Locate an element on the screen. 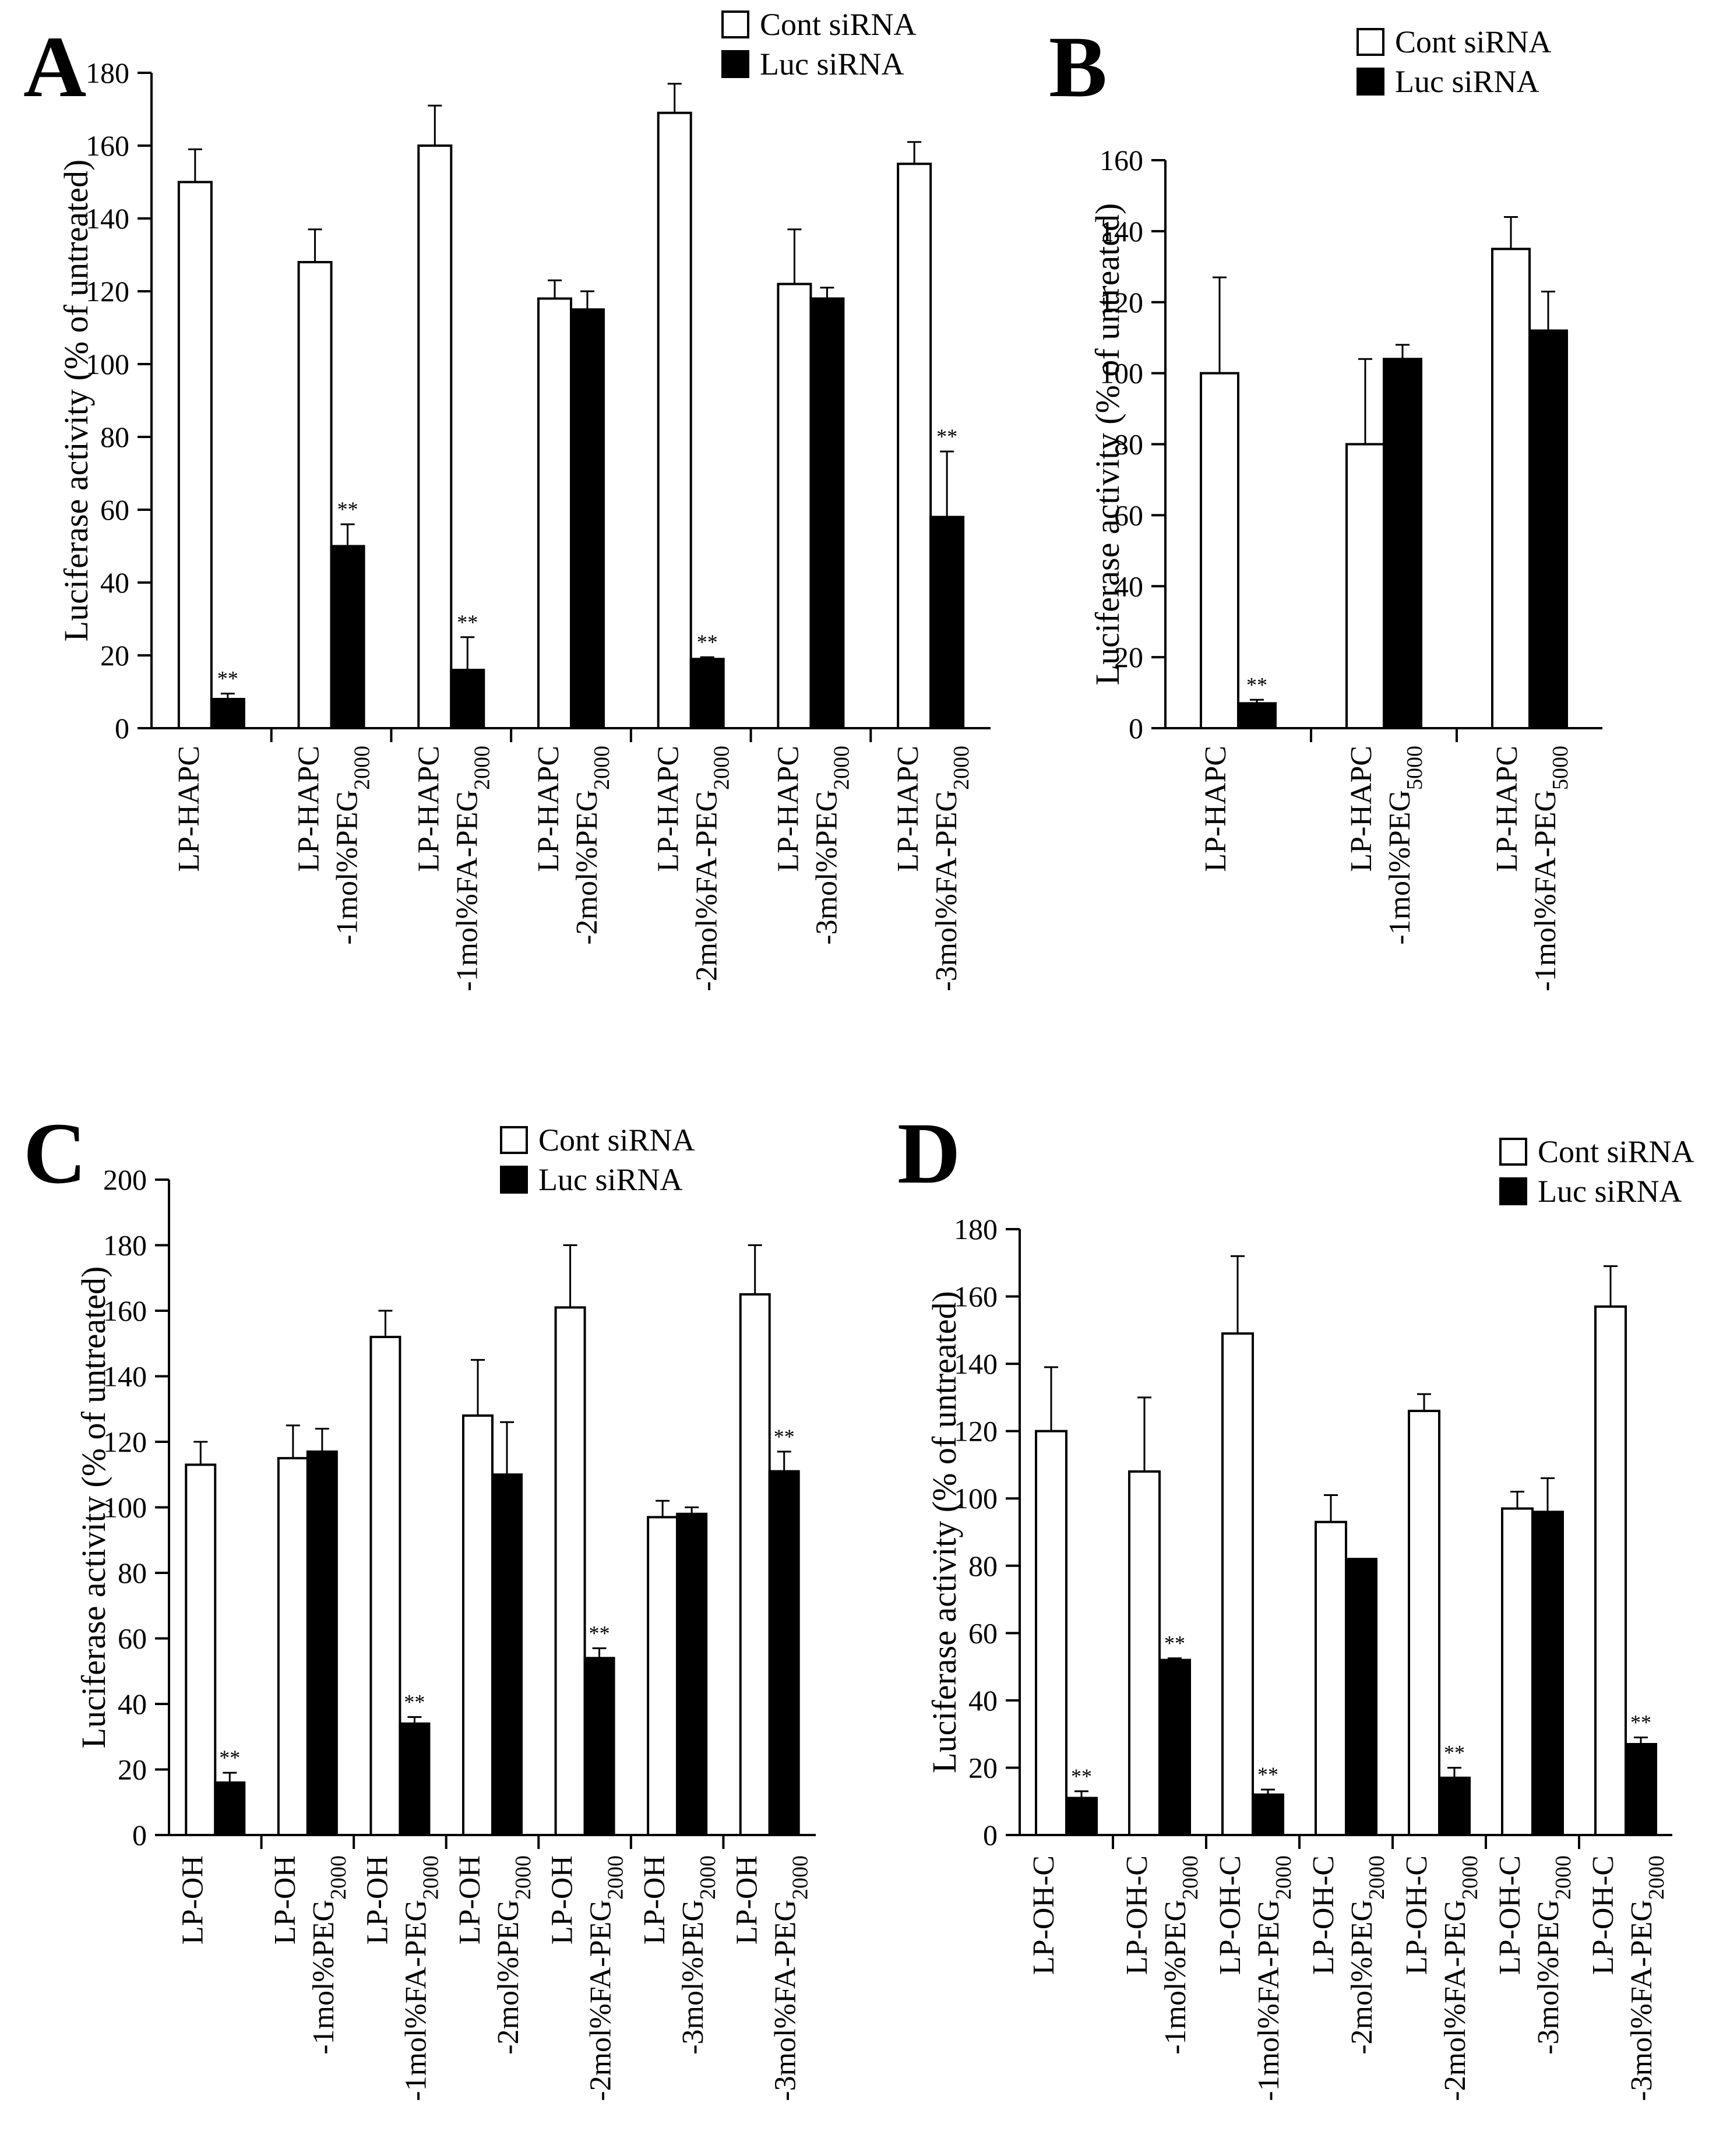  panel-a-legend-label-cont: Cont siRNA is located at coordinates (839, 25).